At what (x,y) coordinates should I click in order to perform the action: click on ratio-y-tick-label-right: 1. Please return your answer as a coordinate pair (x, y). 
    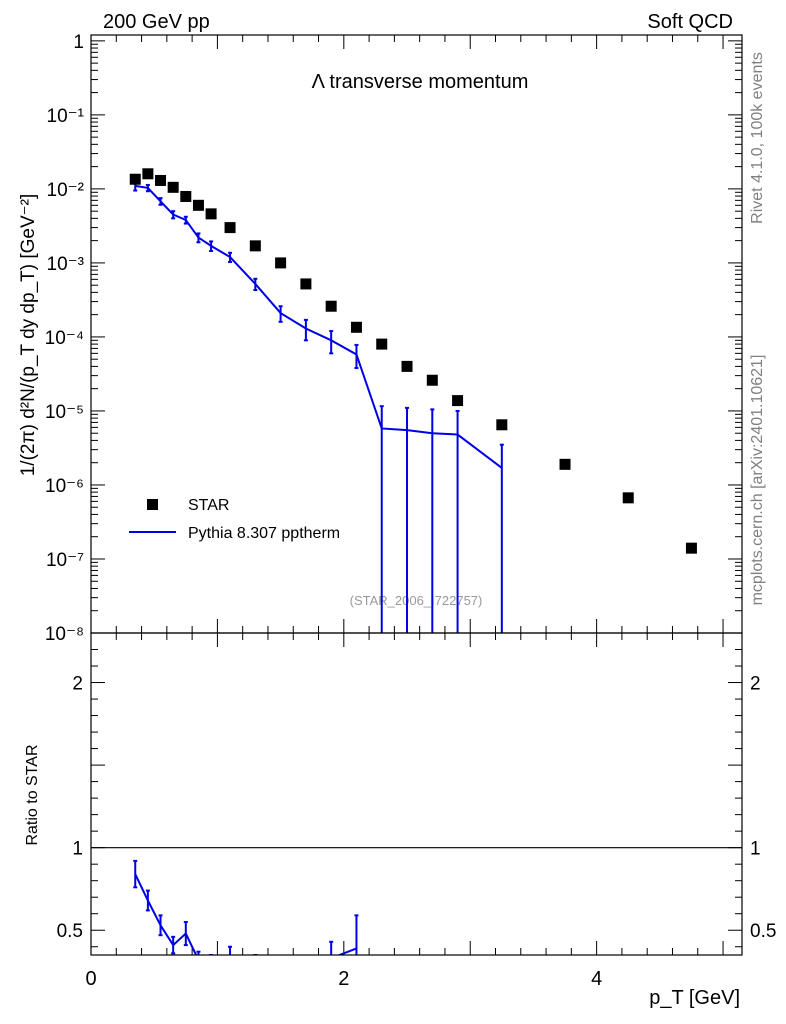
    Looking at the image, I should click on (755, 849).